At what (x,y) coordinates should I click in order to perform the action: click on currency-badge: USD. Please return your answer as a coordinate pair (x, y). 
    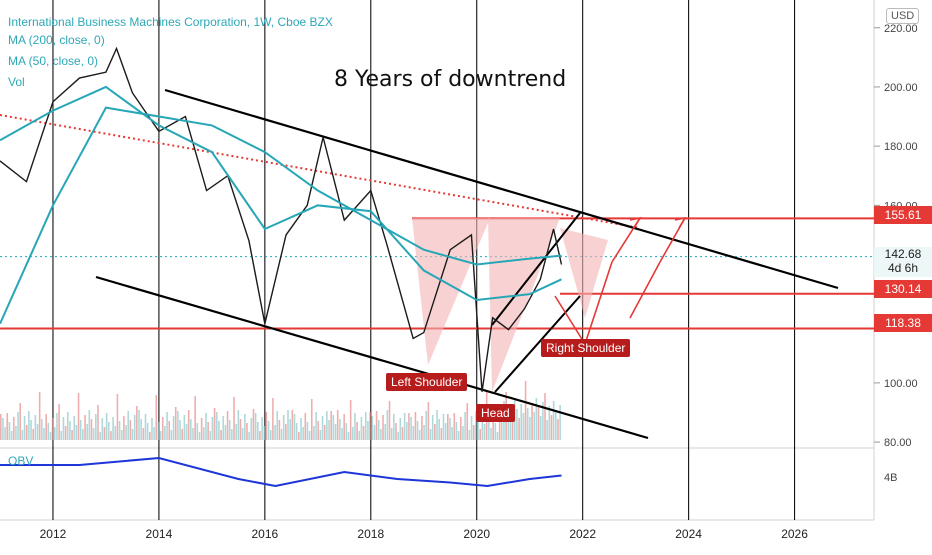
    Looking at the image, I should click on (903, 16).